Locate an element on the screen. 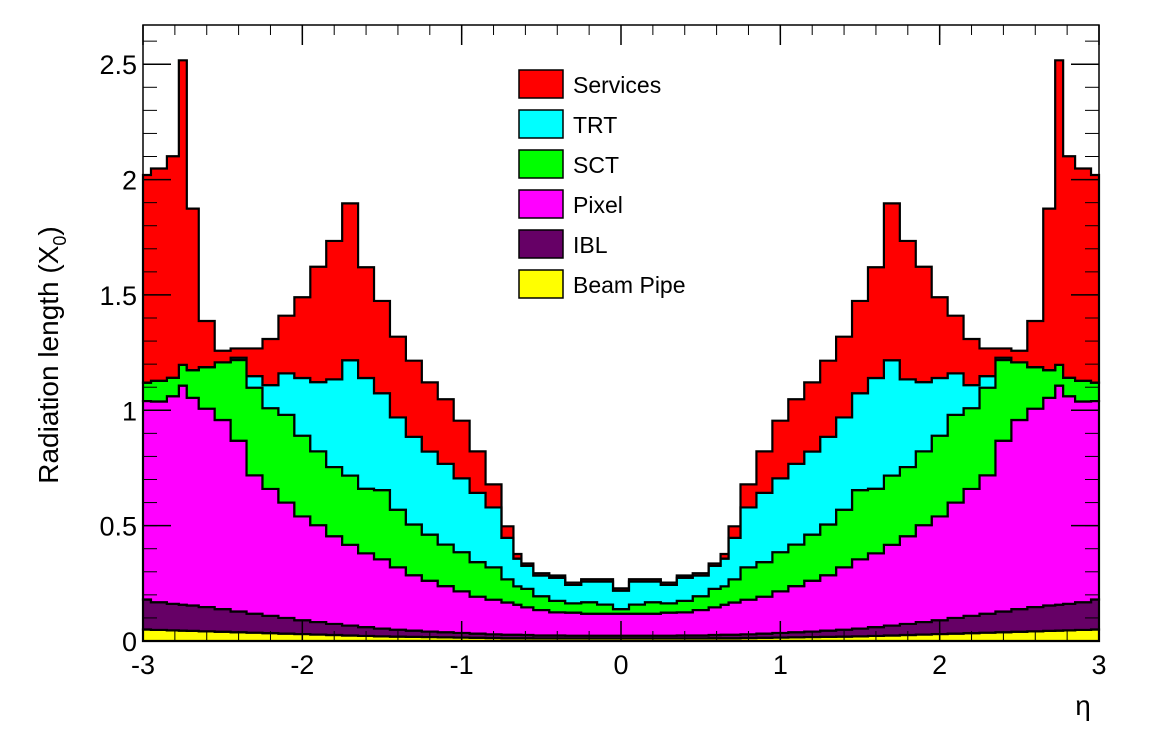  legend-swatch-services is located at coordinates (541, 84).